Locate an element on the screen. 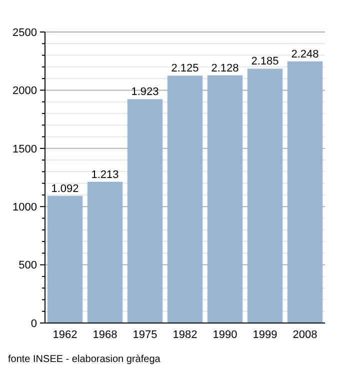 This screenshot has height=373, width=350. data-label: 1.213 is located at coordinates (105, 174).